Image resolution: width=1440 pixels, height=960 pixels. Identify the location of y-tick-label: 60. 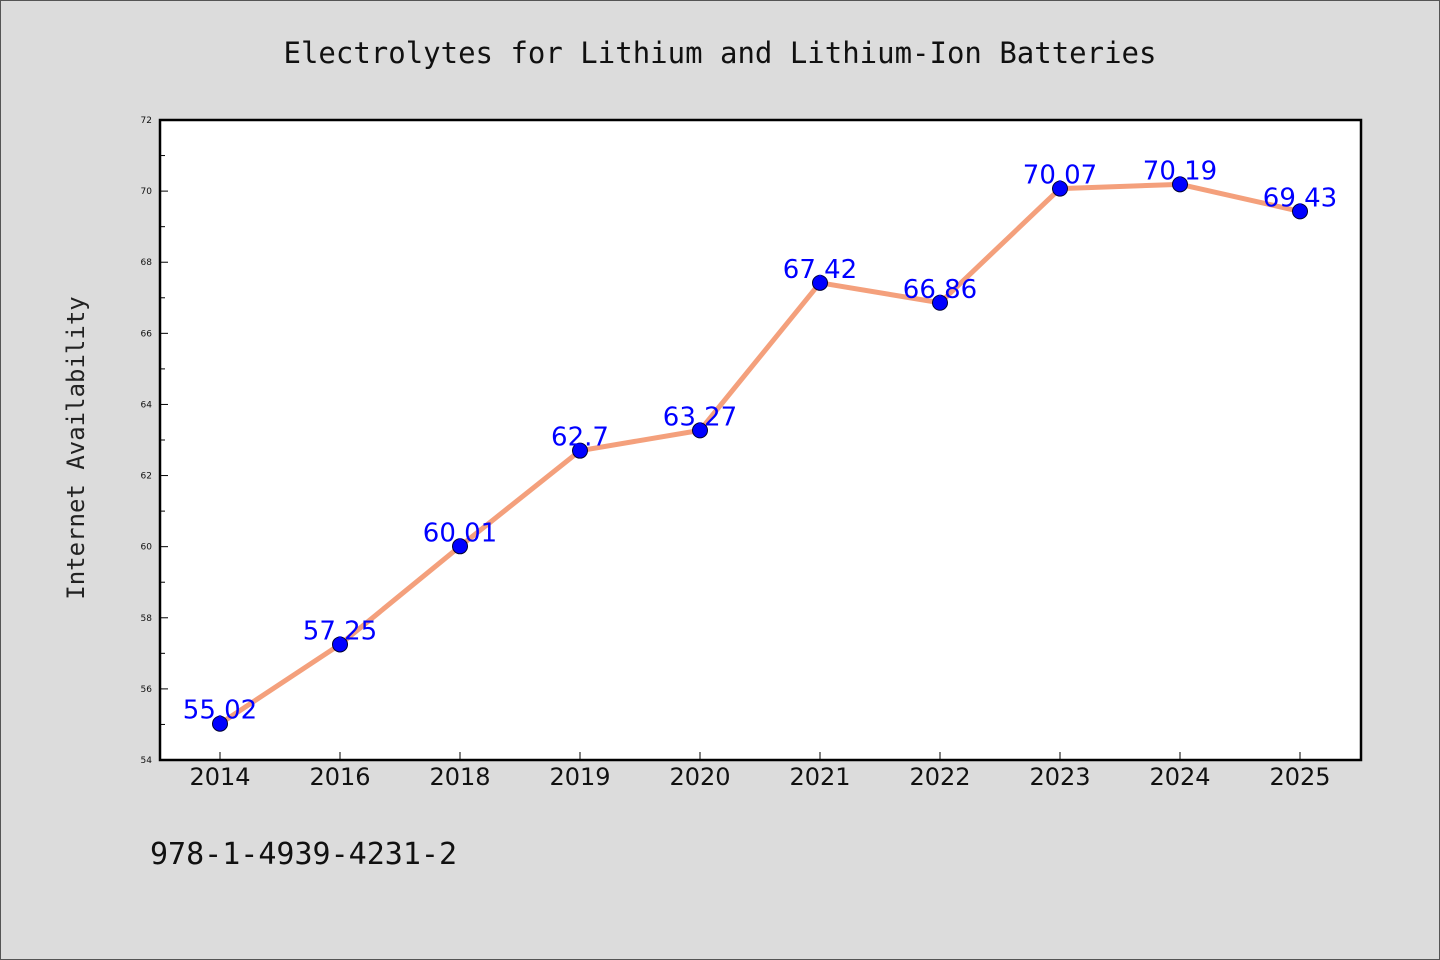
(147, 548).